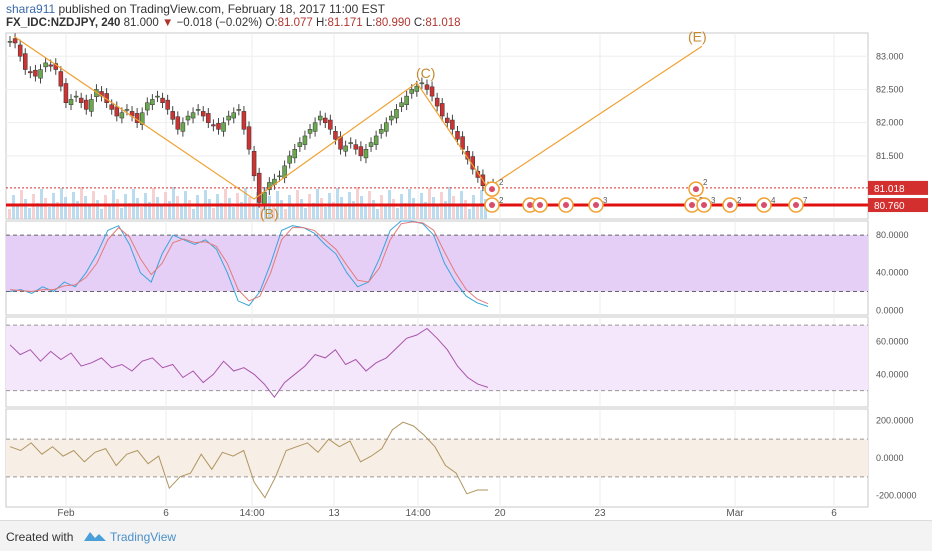 The height and width of the screenshot is (551, 932). What do you see at coordinates (773, 200) in the screenshot?
I see `event-marker-count: 4` at bounding box center [773, 200].